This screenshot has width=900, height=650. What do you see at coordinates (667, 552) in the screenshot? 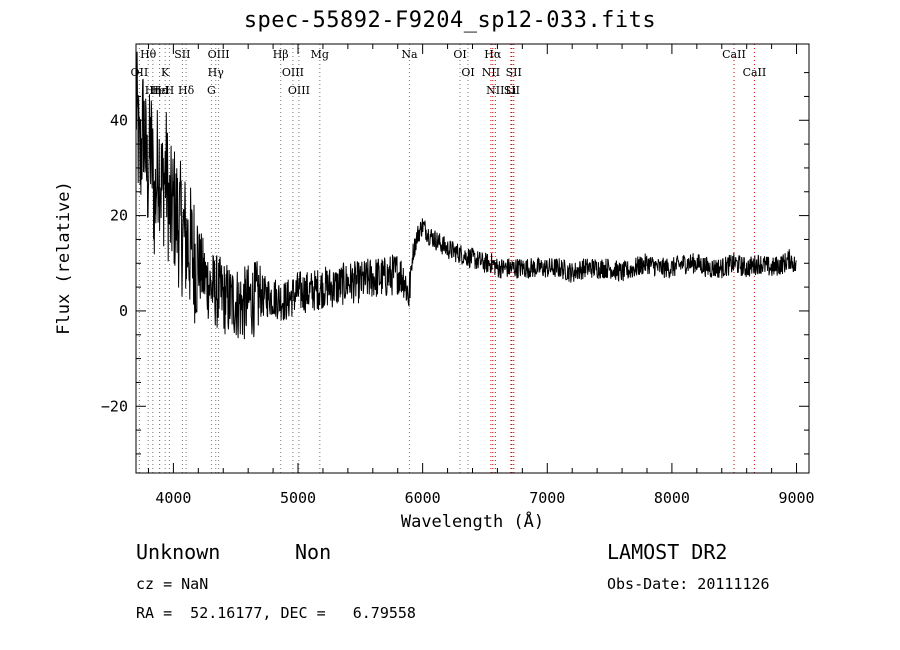
I see `survey-name: LAMOST DR2` at bounding box center [667, 552].